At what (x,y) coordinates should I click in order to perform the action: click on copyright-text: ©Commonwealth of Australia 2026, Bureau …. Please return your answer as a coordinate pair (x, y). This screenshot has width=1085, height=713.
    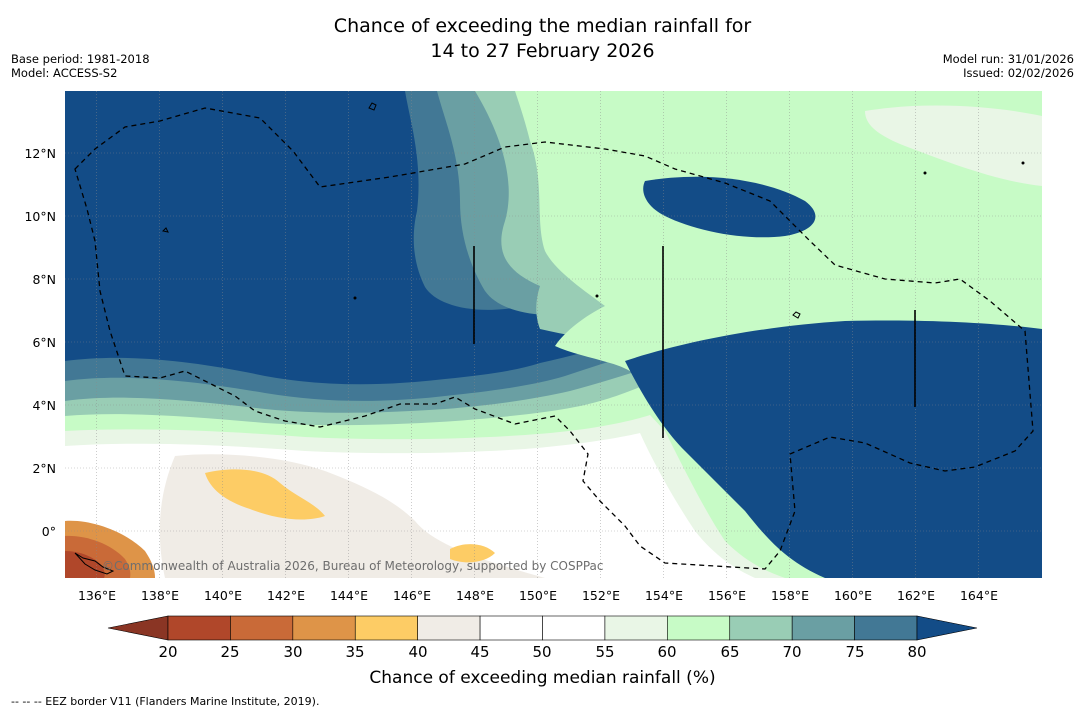
    Looking at the image, I should click on (353, 566).